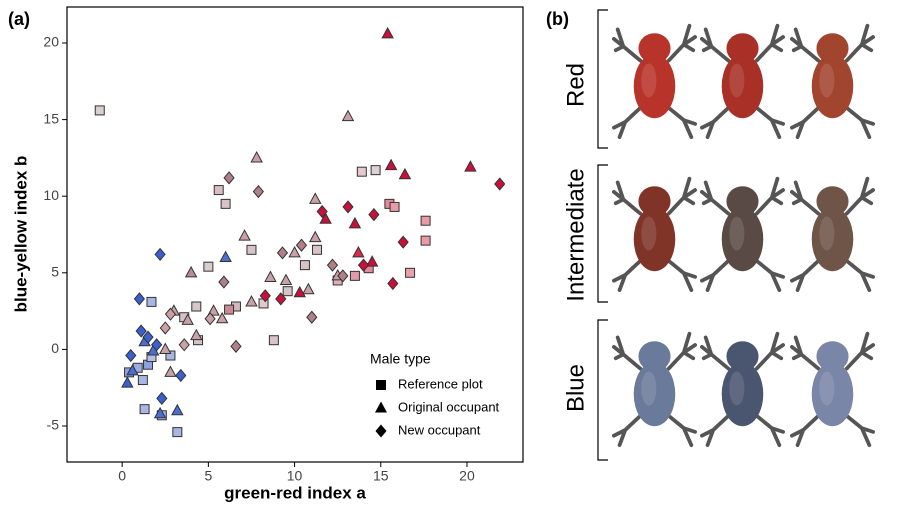 The width and height of the screenshot is (901, 507). I want to click on panel-label: (a), so click(19, 19).